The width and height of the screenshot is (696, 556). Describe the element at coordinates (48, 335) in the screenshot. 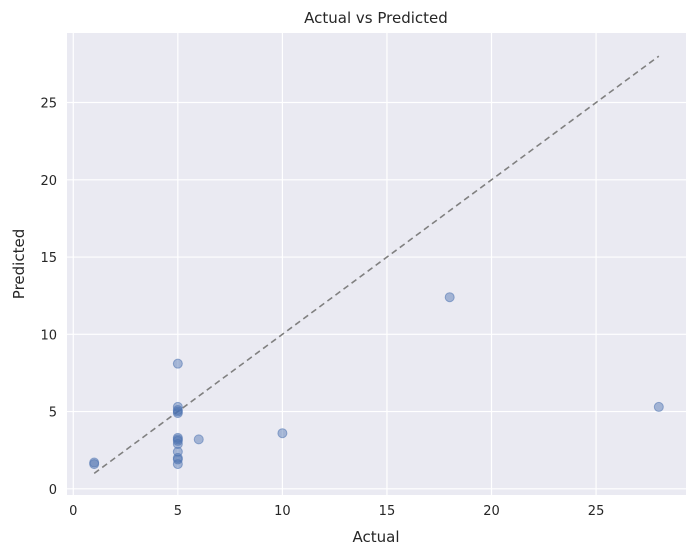

I see `y-tick-label: 10` at that location.